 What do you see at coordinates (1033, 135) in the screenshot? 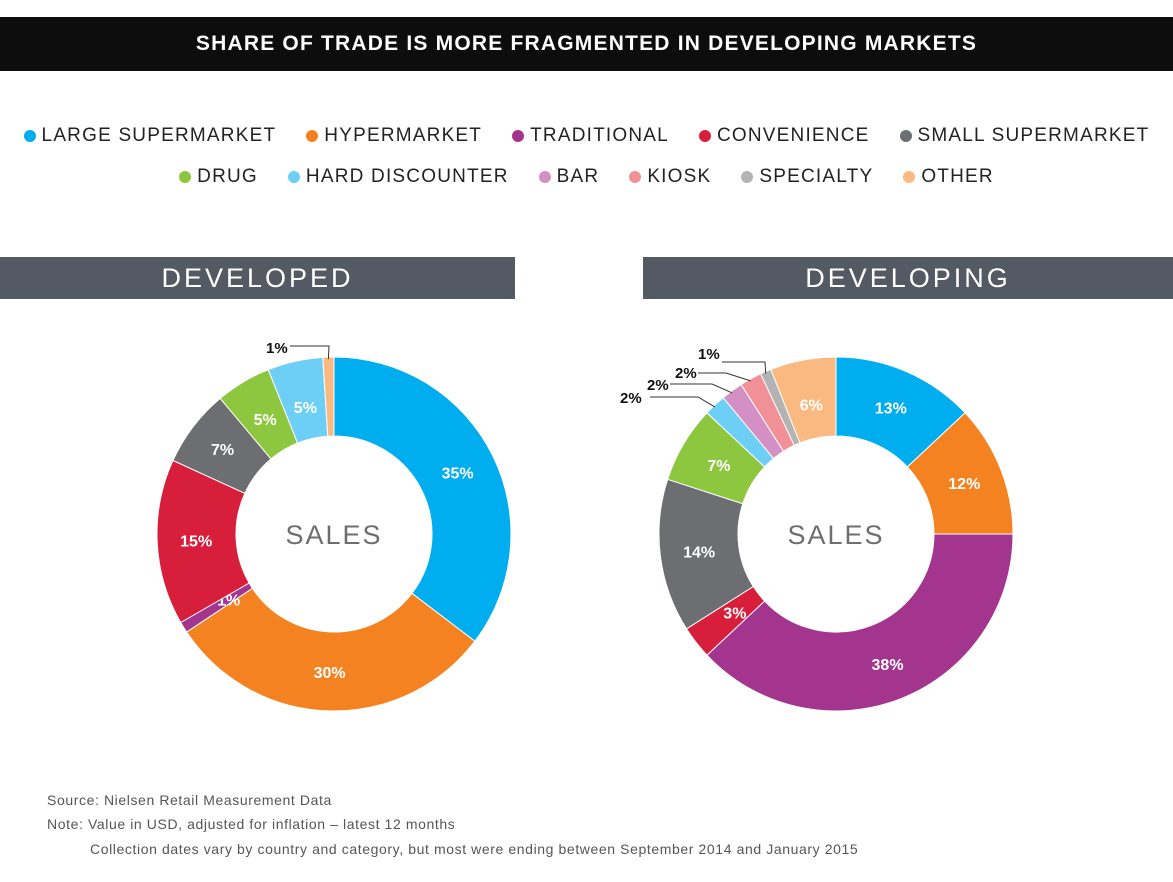
I see `legend-label: SMALL SUPERMARKET` at bounding box center [1033, 135].